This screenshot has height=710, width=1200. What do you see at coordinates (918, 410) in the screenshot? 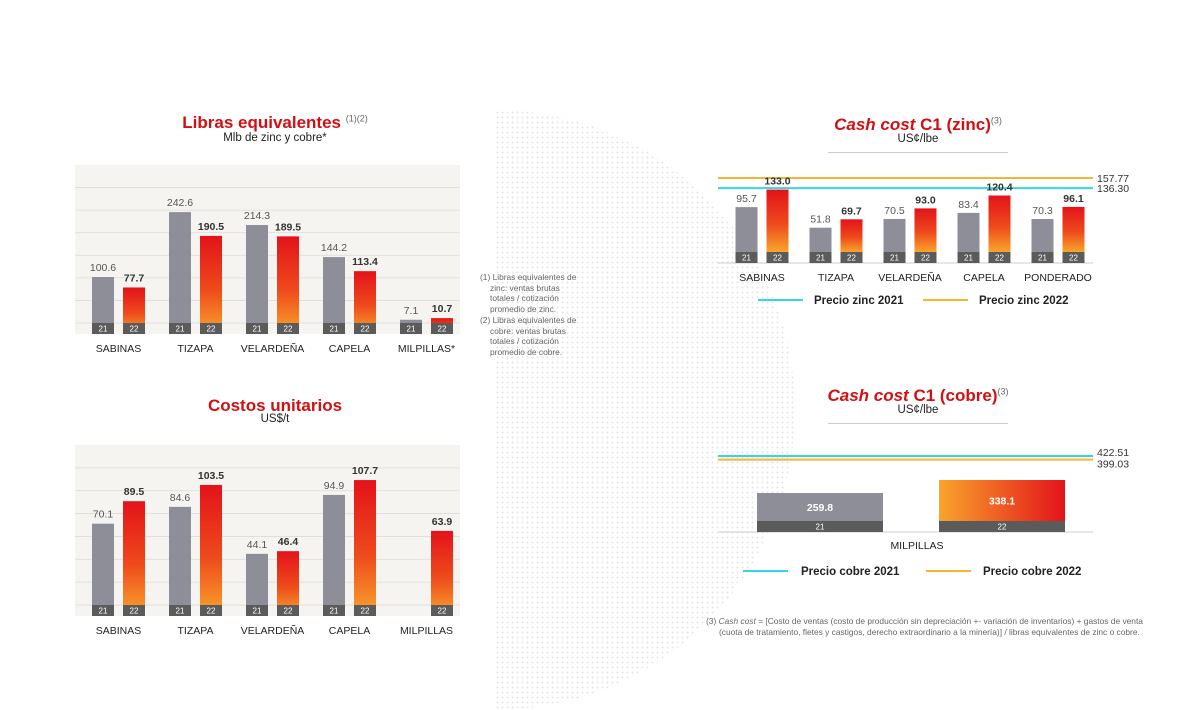
I see `cobre-subtitle: US¢/lbe` at bounding box center [918, 410].